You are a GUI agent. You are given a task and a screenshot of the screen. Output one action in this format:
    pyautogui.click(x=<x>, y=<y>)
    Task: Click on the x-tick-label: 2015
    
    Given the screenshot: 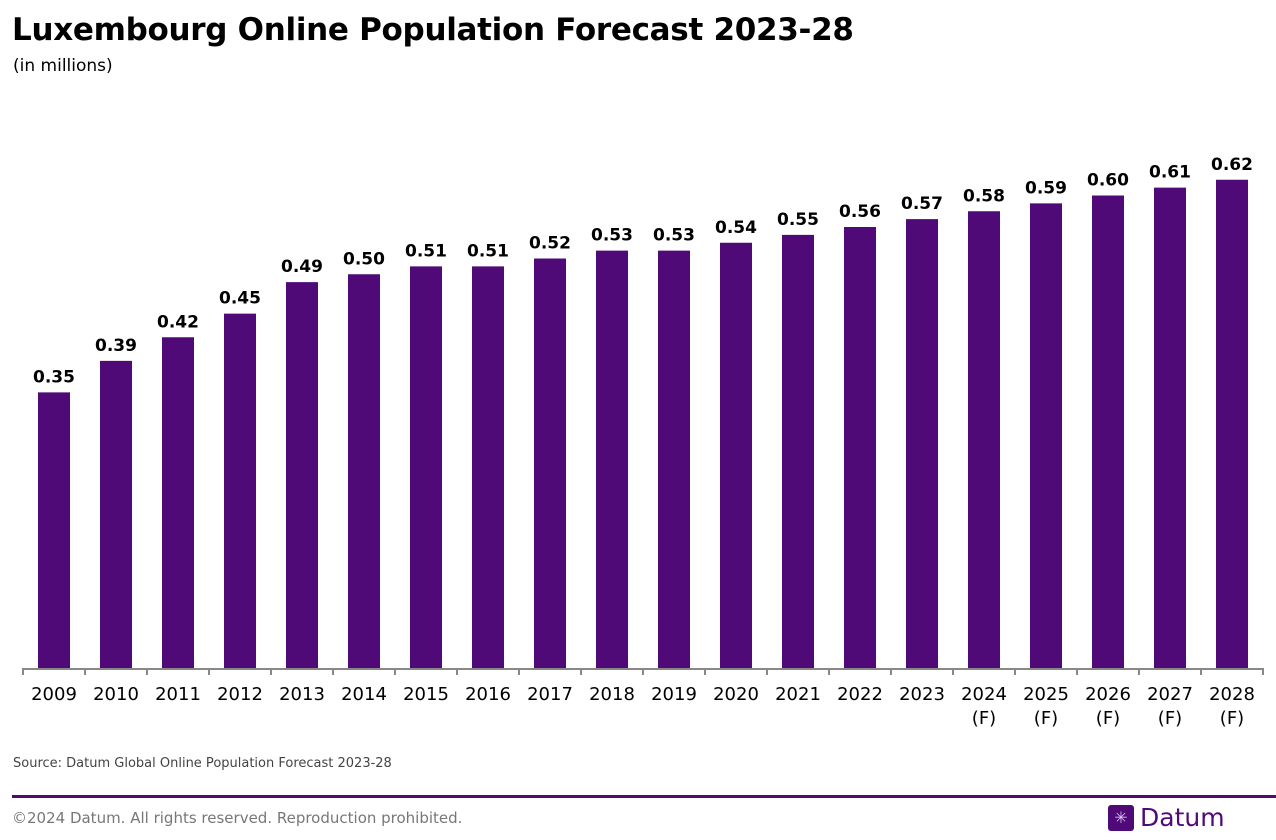 What is the action you would take?
    pyautogui.click(x=426, y=694)
    